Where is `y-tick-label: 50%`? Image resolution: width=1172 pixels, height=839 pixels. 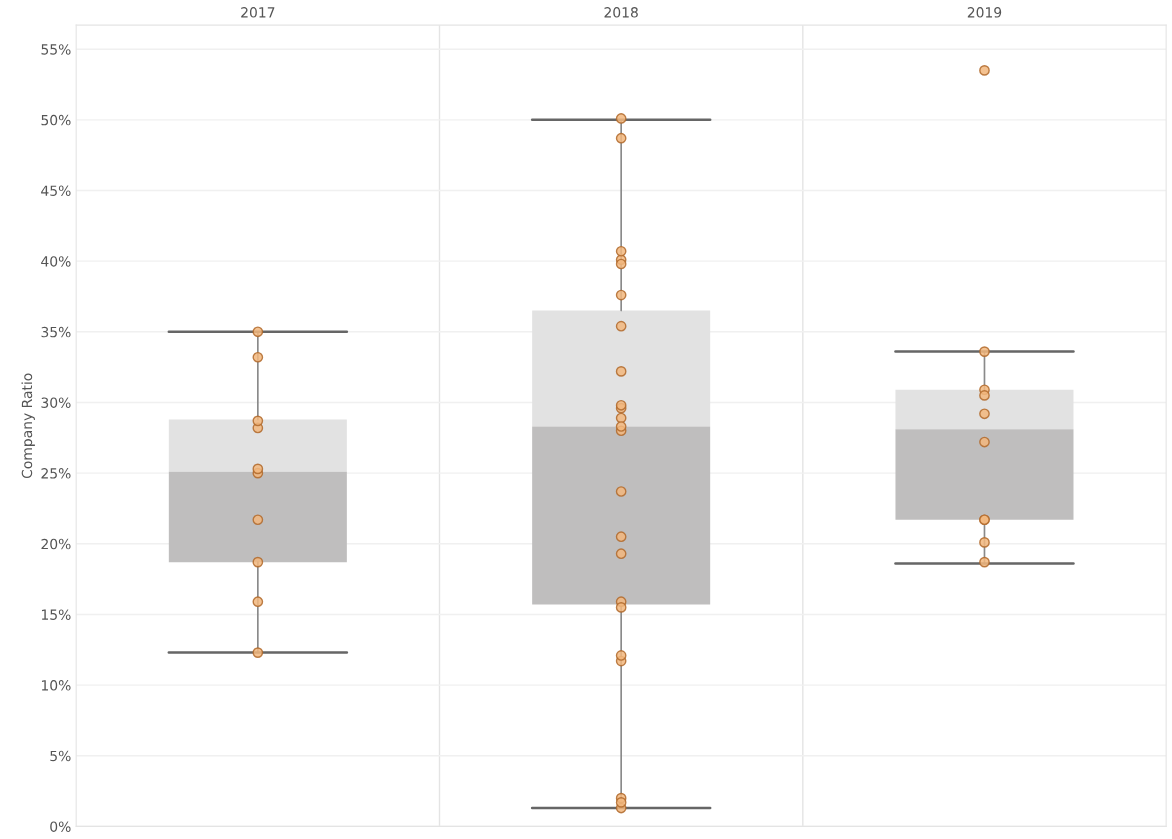
y-tick-label: 50% is located at coordinates (56, 120).